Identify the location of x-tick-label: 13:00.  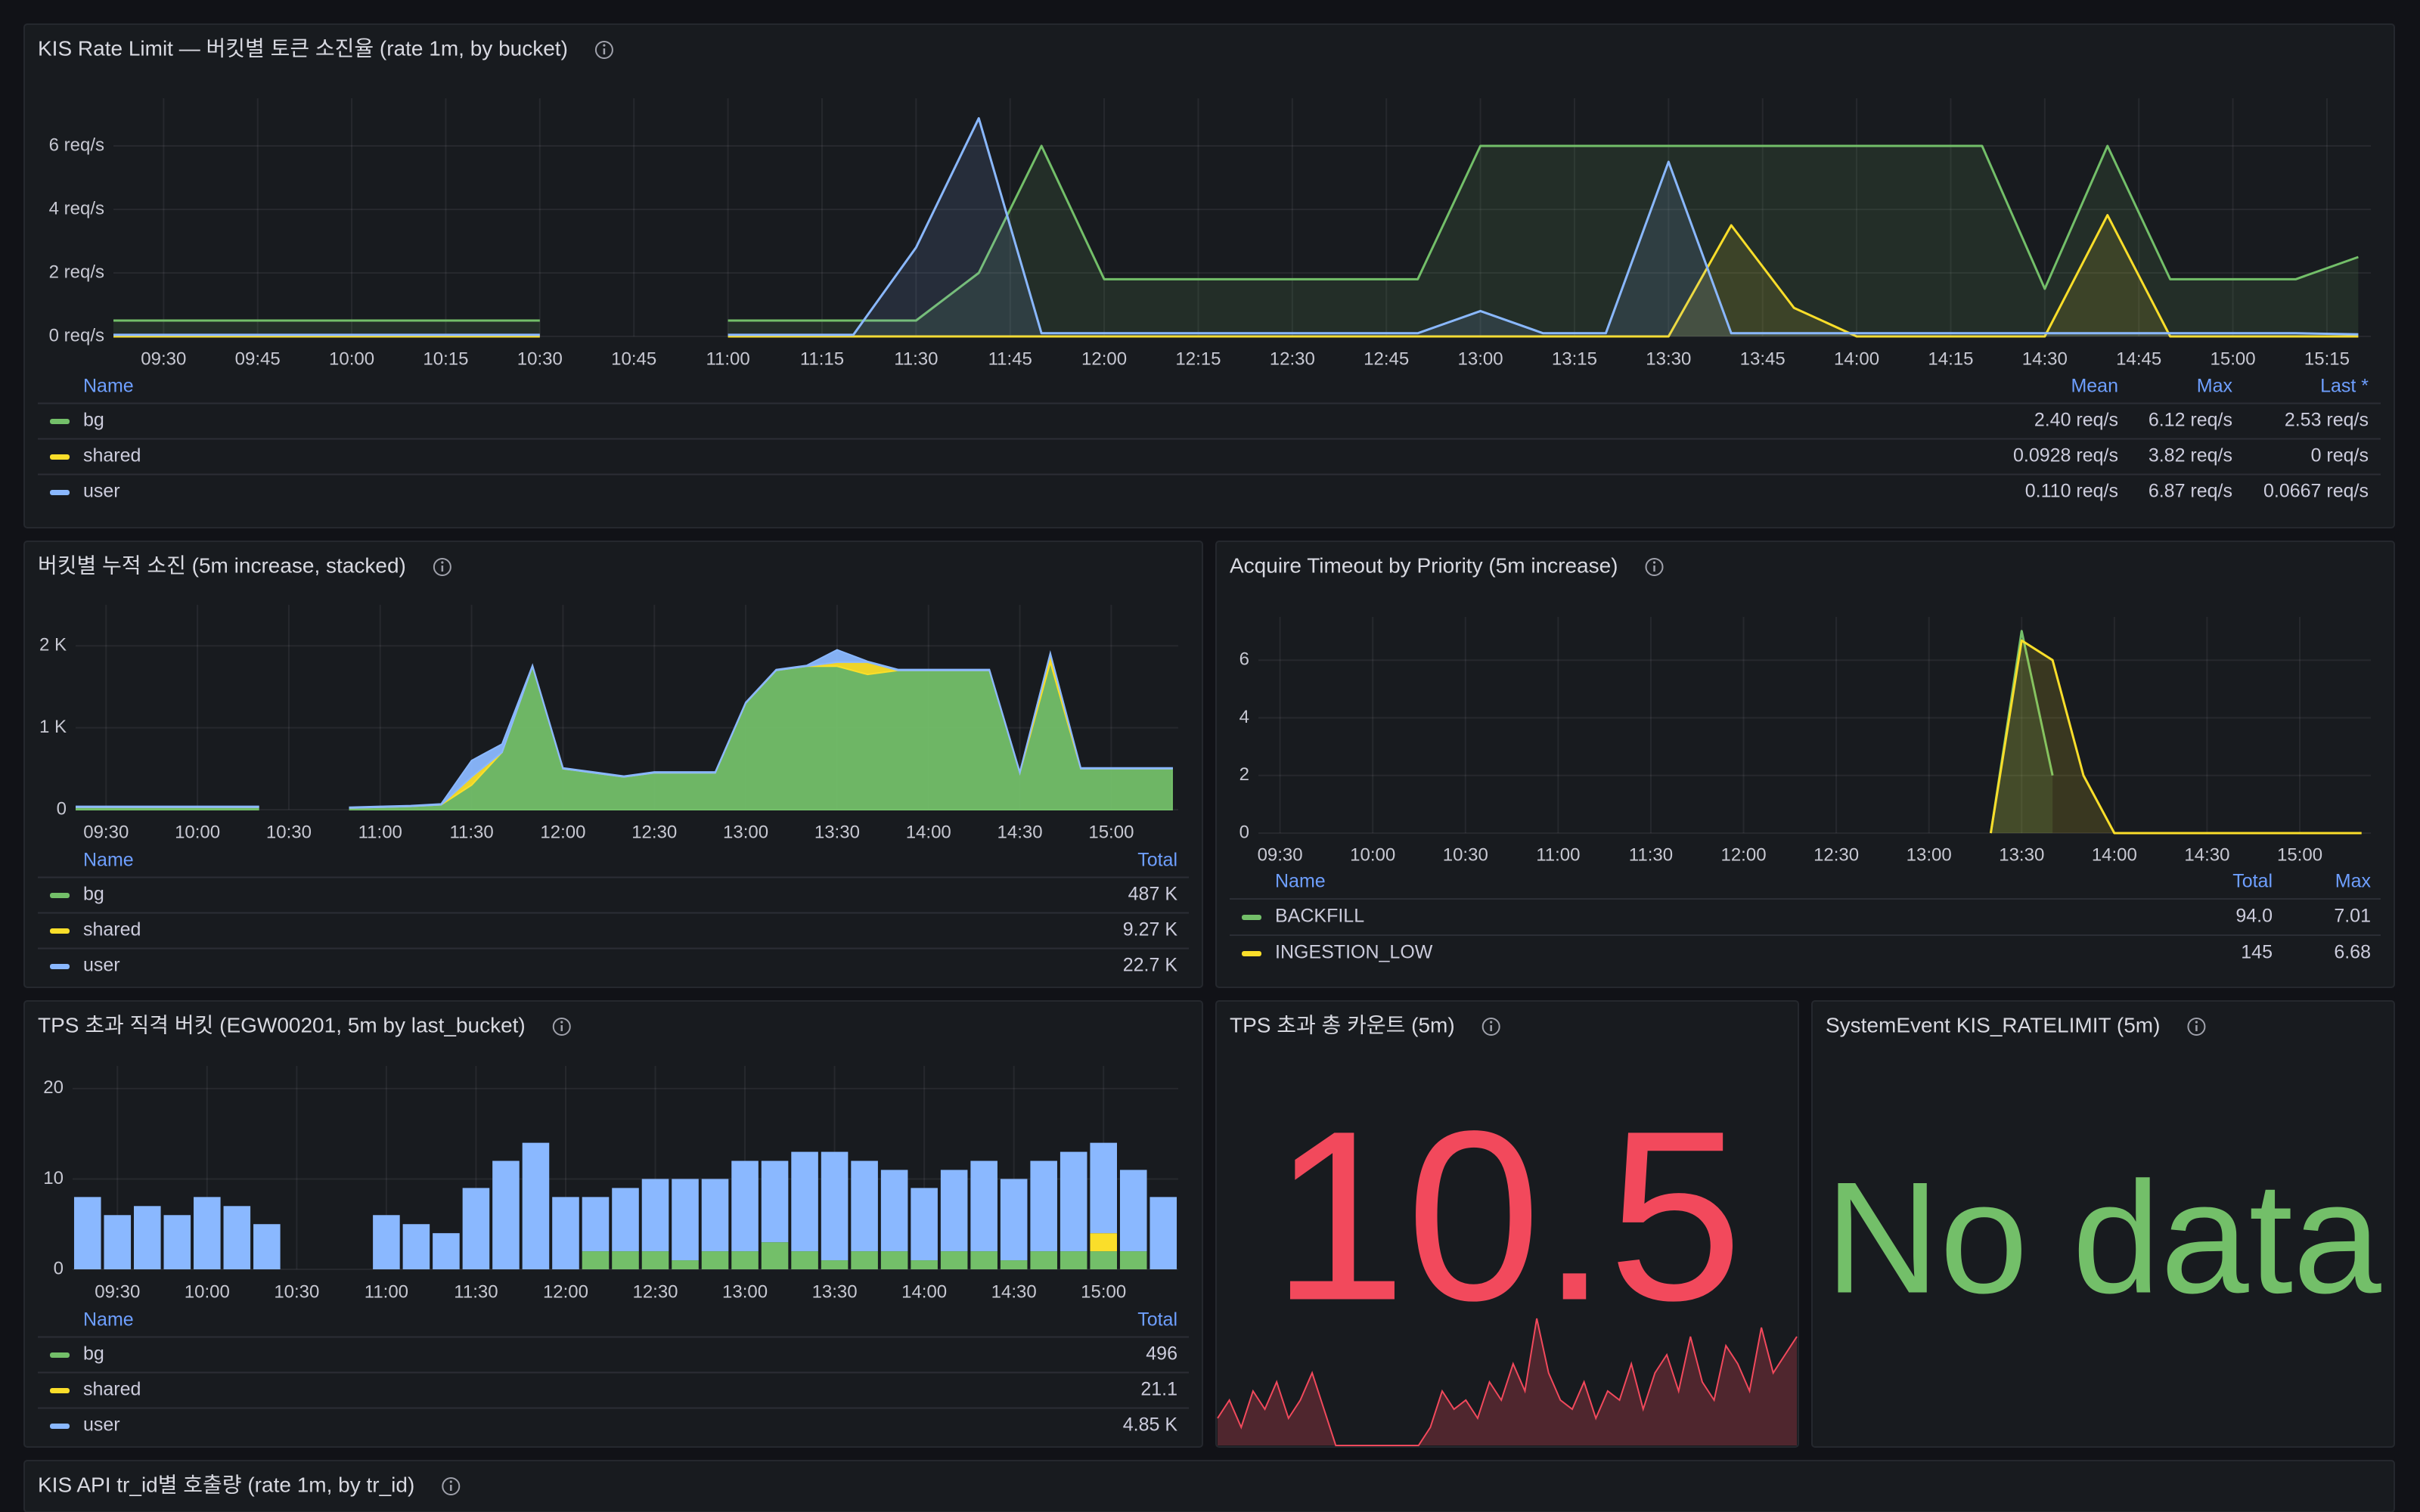
(1929, 855).